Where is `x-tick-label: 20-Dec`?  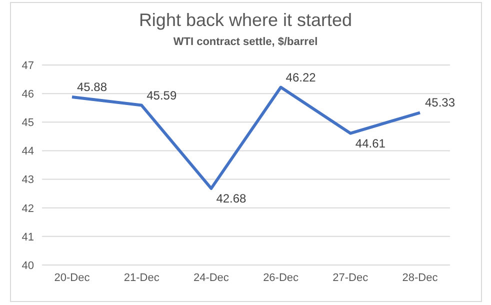
x-tick-label: 20-Dec is located at coordinates (72, 278).